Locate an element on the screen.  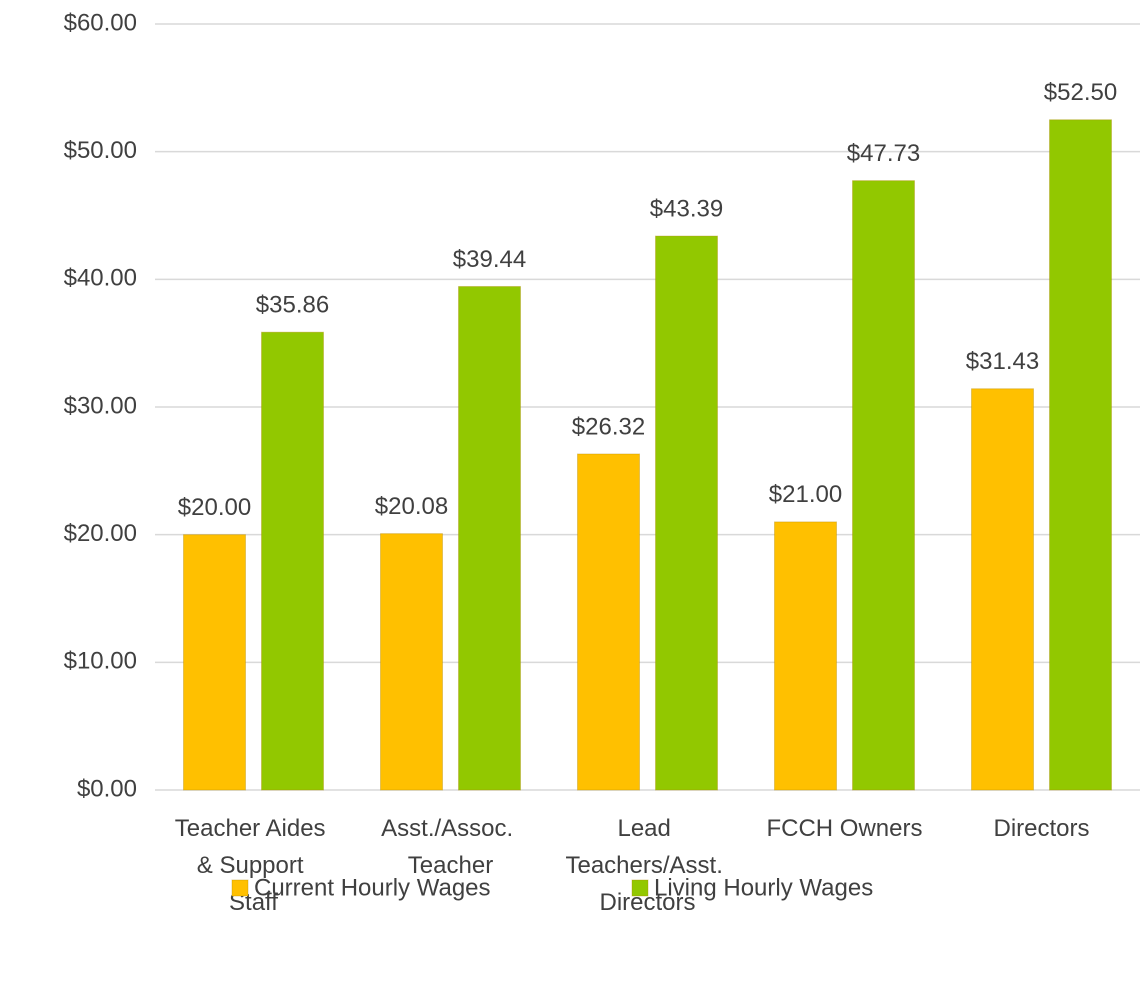
value-label: $39.44 is located at coordinates (489, 259).